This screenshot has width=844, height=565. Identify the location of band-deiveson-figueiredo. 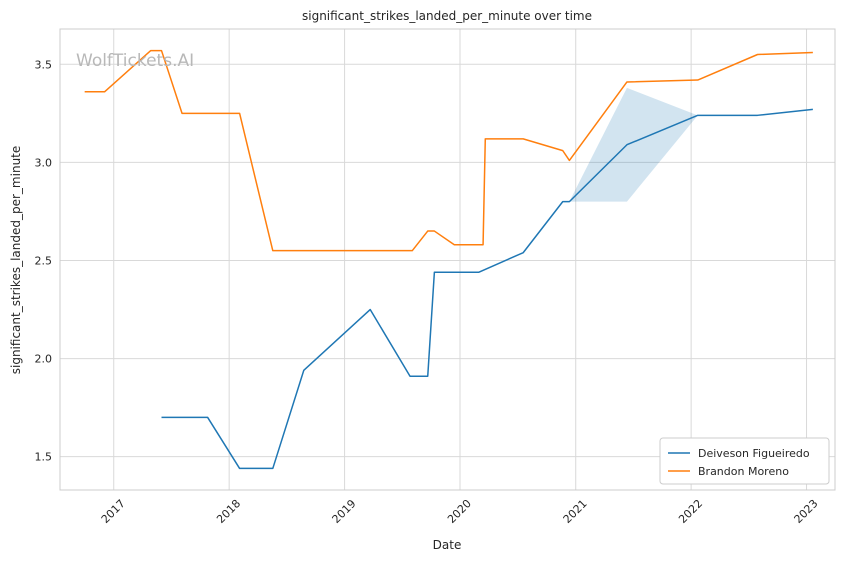
(633, 144).